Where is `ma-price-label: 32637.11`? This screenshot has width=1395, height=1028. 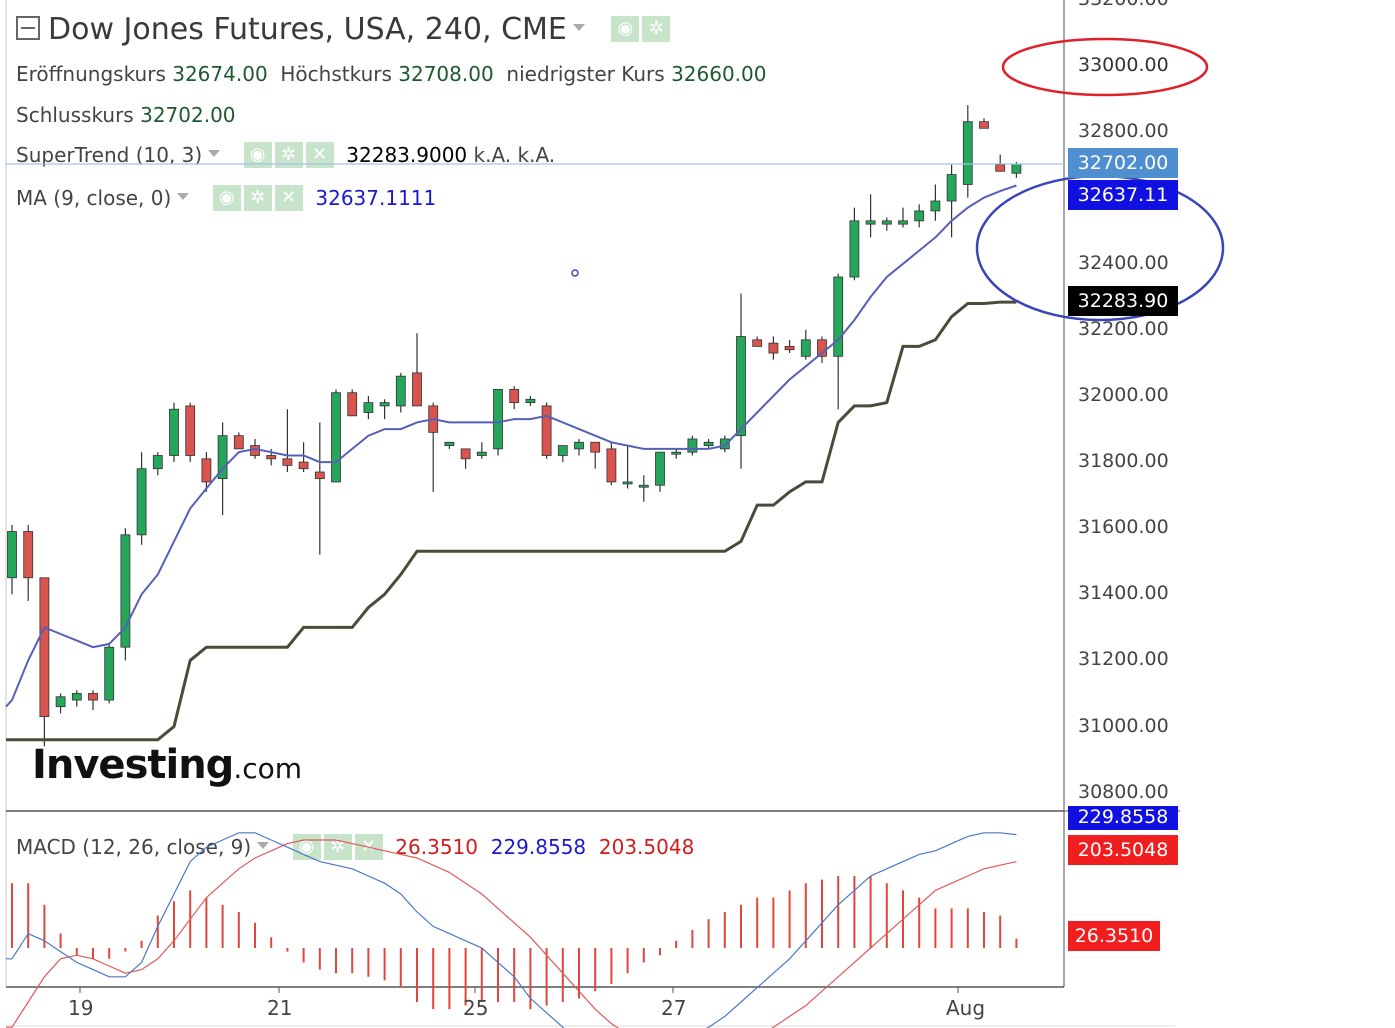 ma-price-label: 32637.11 is located at coordinates (1123, 195).